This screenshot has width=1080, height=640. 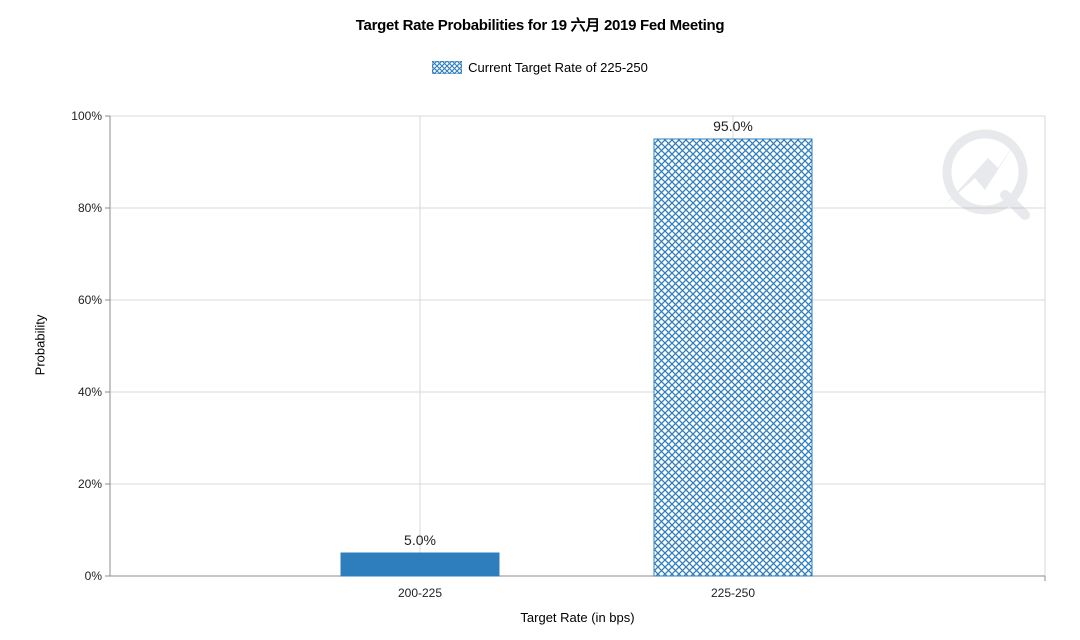 I want to click on x-tick-label-225-250: 225-250, so click(x=733, y=593).